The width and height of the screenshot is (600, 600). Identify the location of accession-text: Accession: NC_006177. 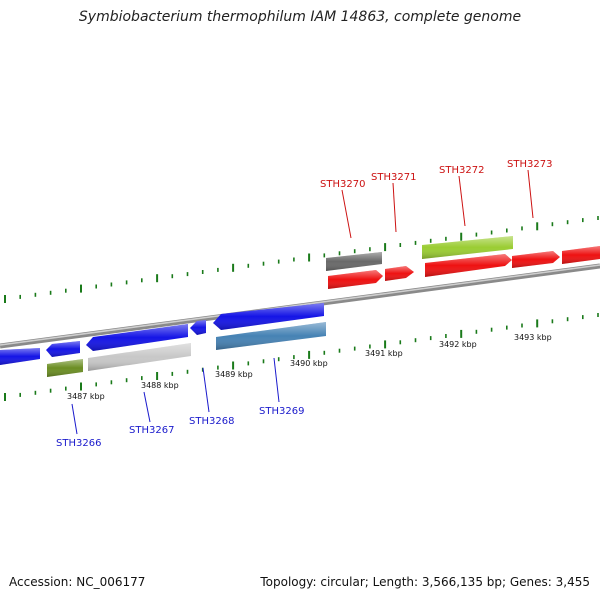
(77, 582).